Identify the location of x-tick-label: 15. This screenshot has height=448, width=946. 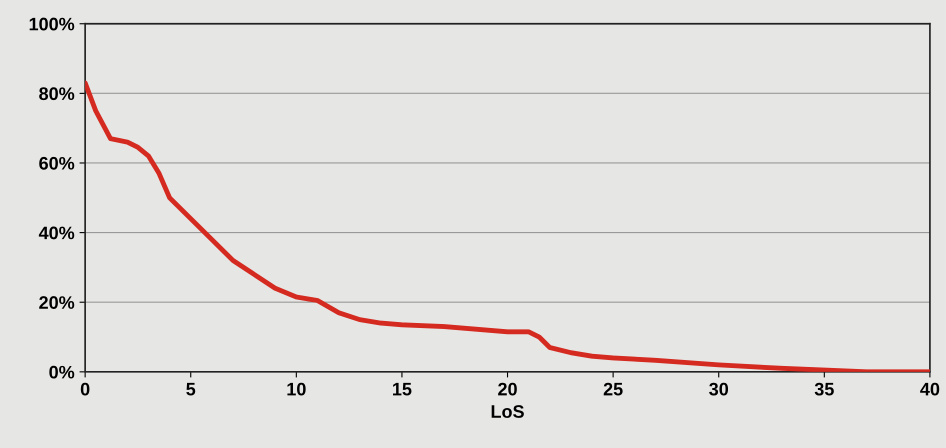
(402, 389).